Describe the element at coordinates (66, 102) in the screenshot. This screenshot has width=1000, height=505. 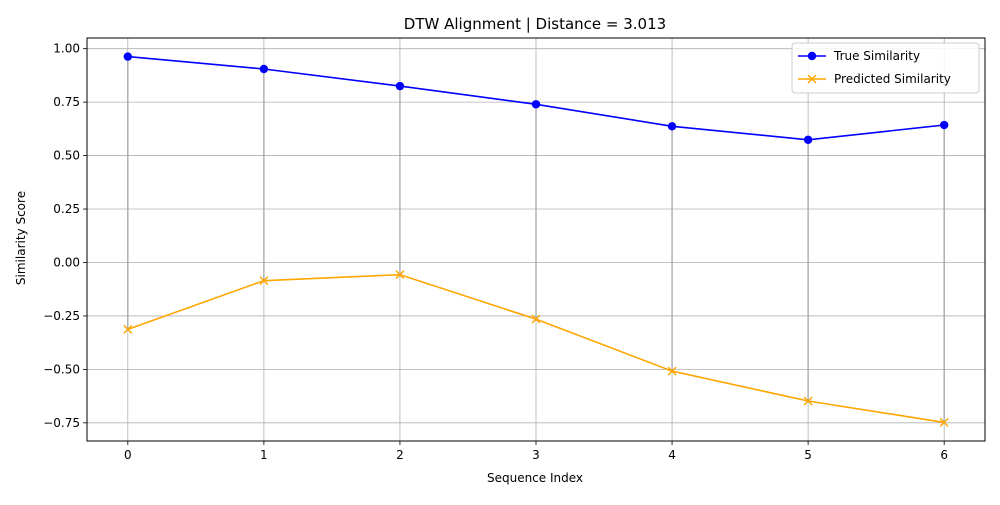
I see `y-tick-label: 0.75` at that location.